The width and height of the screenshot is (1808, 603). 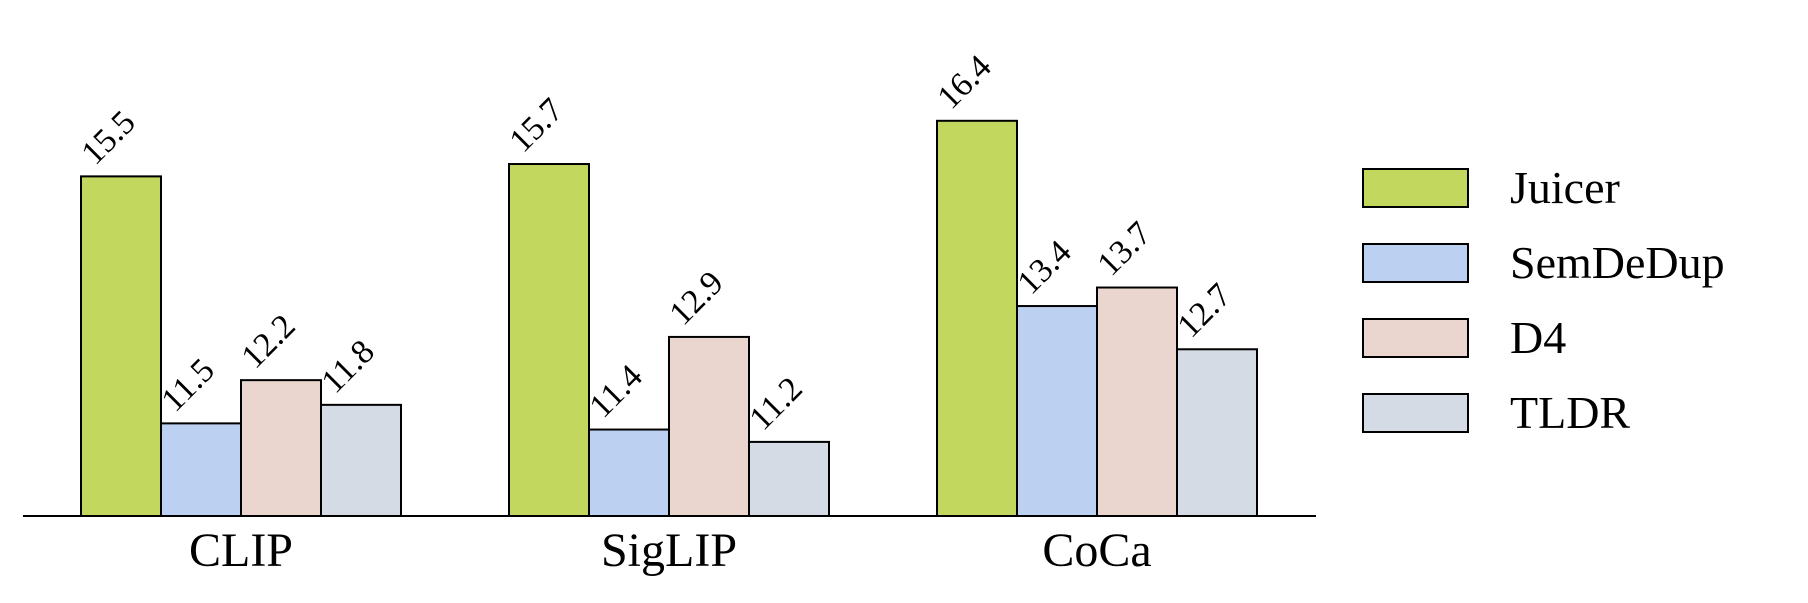 I want to click on legend-label: SemDeDup, so click(x=1617, y=262).